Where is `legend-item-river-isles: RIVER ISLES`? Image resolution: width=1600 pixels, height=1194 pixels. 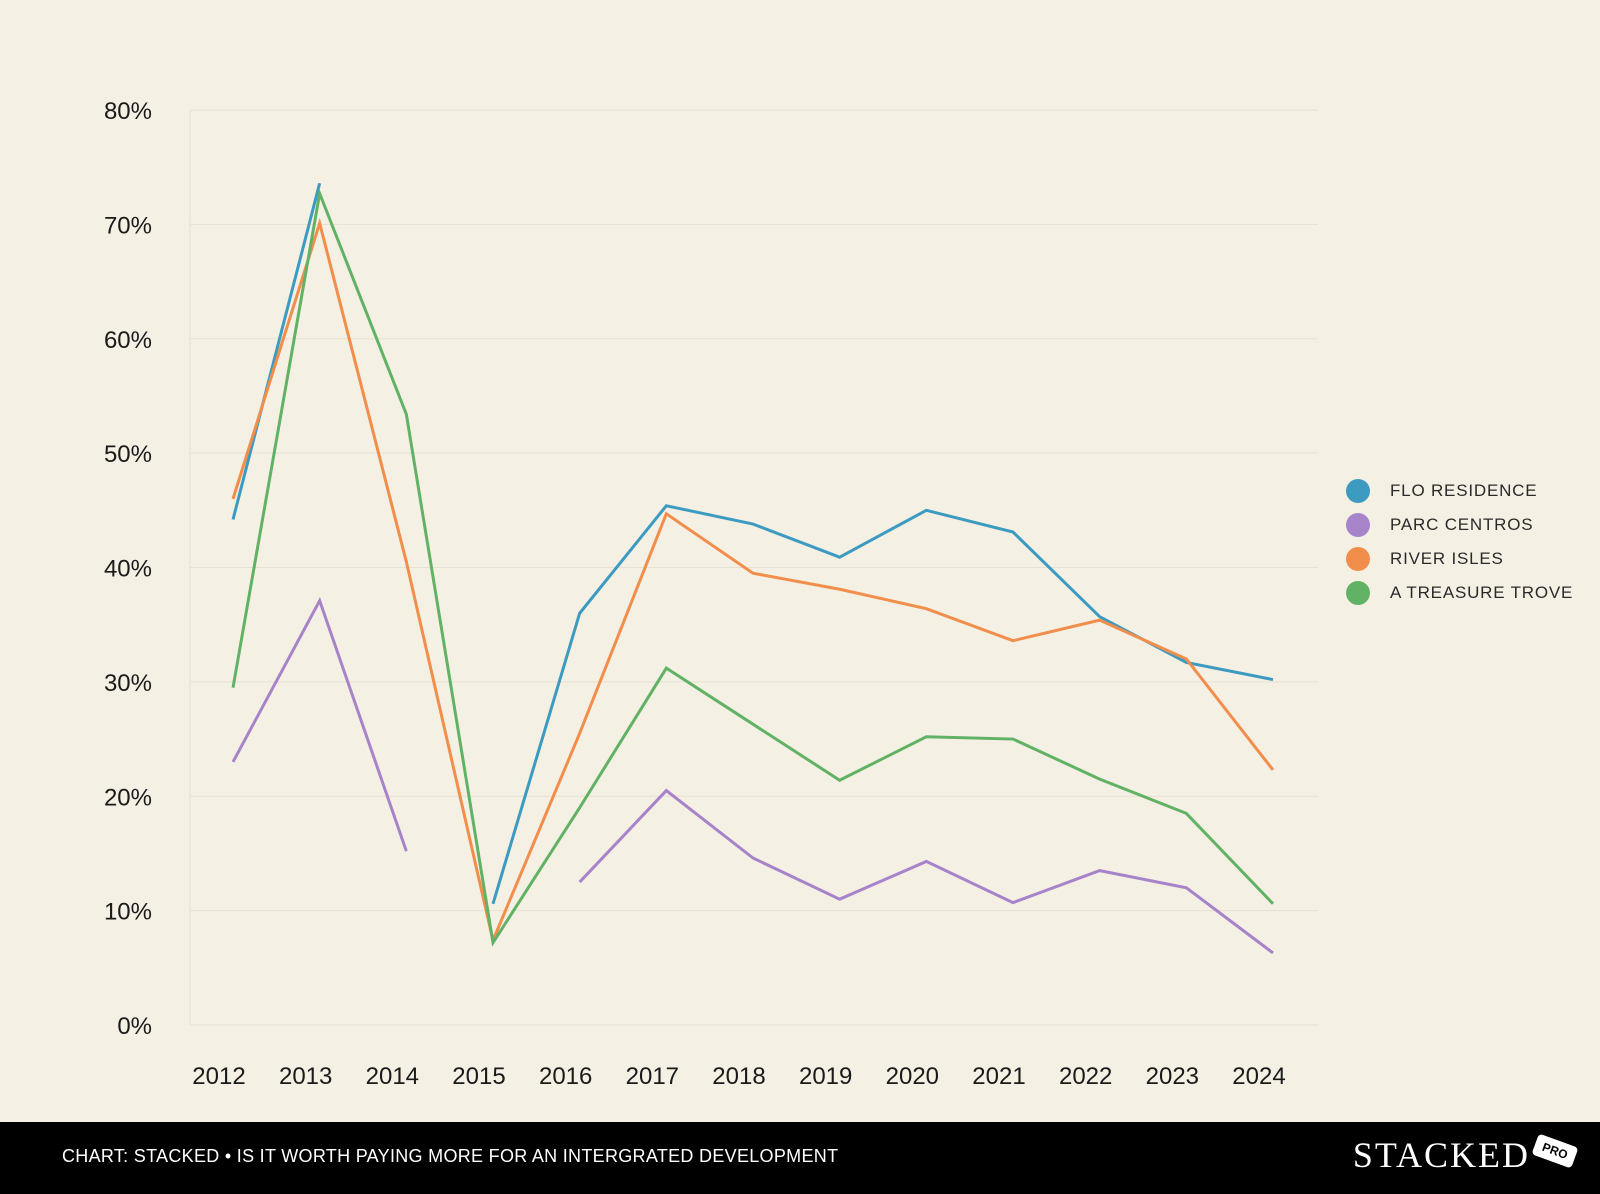 legend-item-river-isles: RIVER ISLES is located at coordinates (1471, 559).